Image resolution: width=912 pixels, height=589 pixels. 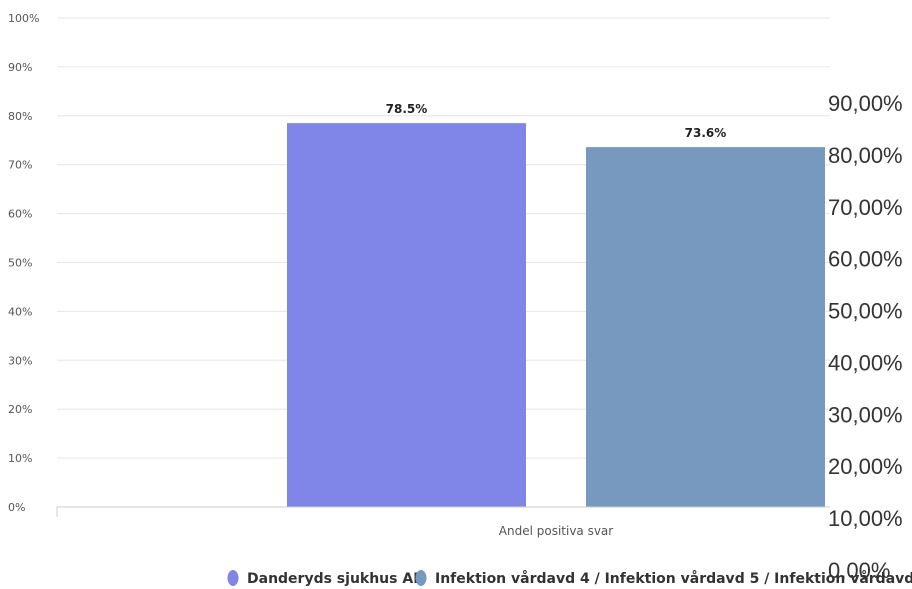 I want to click on y-tick-label: 10%, so click(x=20, y=458).